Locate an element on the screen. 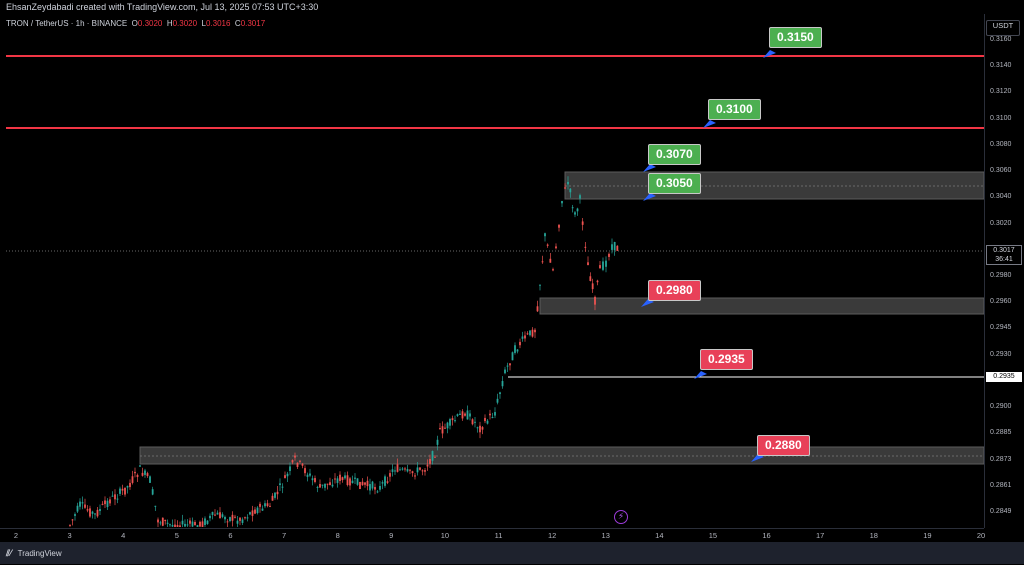  price-tick: 0.2960 is located at coordinates (1001, 302).